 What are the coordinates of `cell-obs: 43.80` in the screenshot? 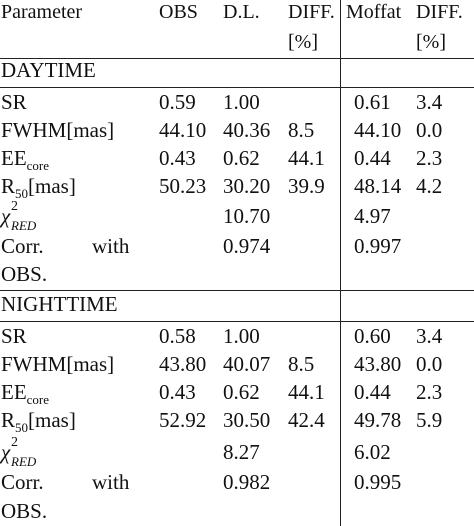 It's located at (183, 364).